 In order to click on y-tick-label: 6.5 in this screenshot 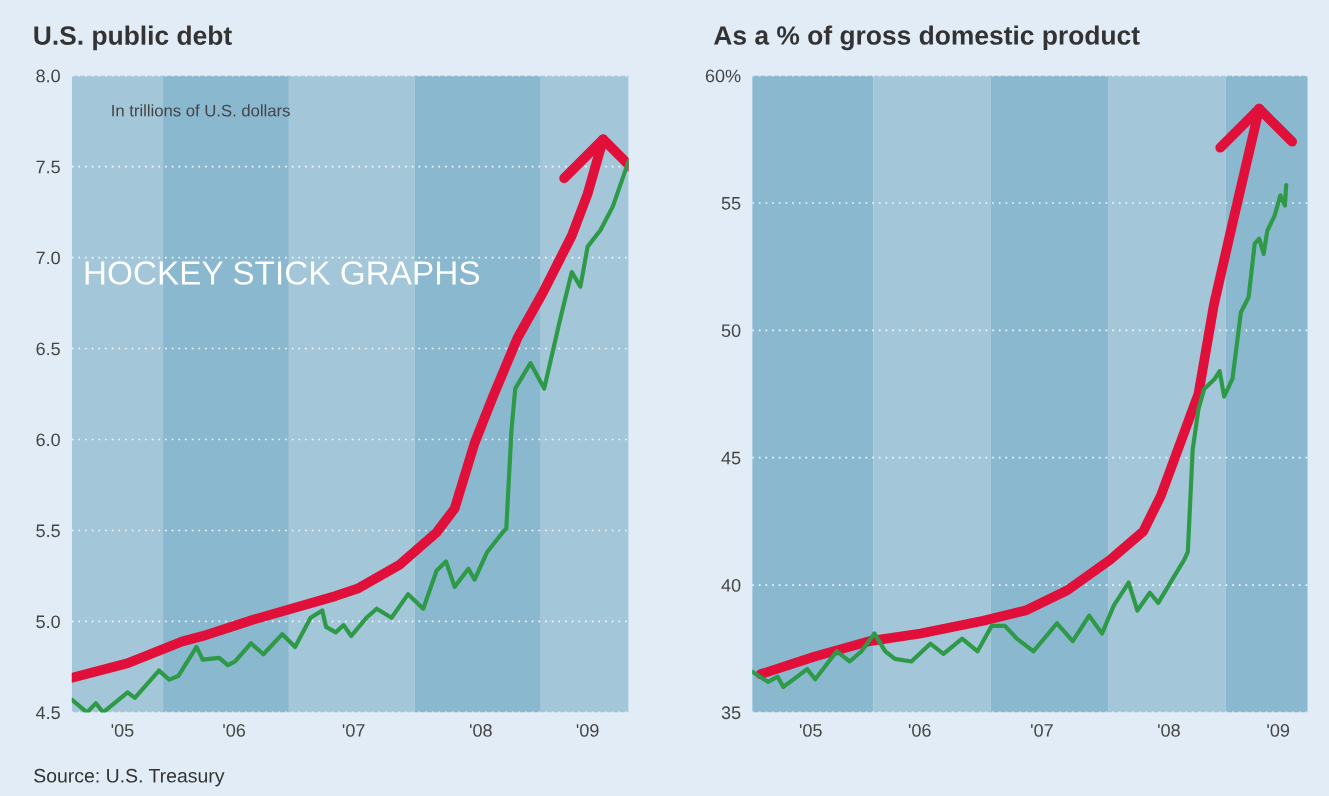, I will do `click(48, 349)`.